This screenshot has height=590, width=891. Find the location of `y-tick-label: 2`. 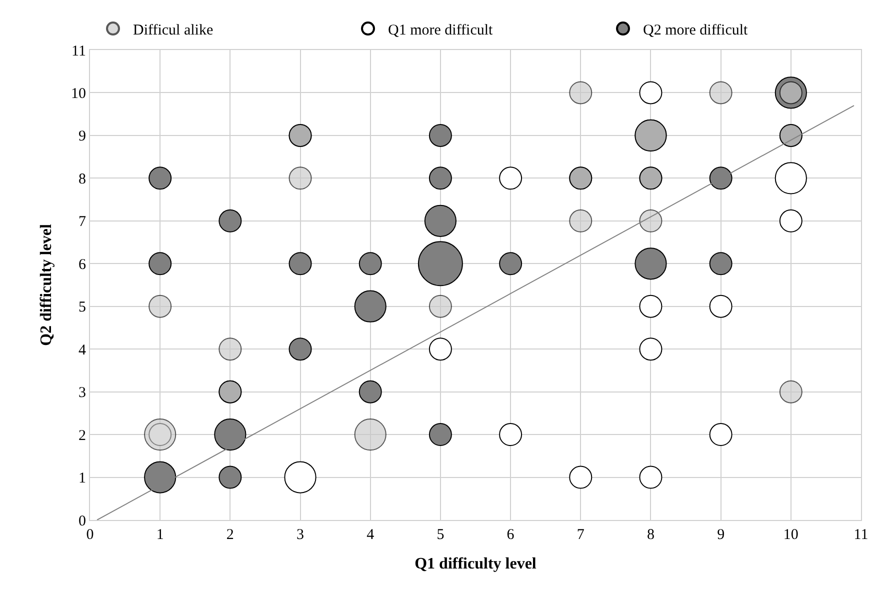

y-tick-label: 2 is located at coordinates (82, 436).